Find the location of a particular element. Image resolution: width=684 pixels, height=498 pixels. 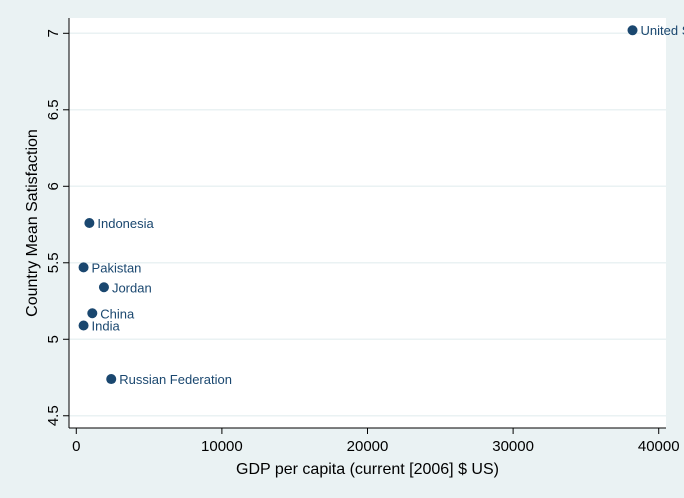

y-tick-label: 6 is located at coordinates (53, 186).